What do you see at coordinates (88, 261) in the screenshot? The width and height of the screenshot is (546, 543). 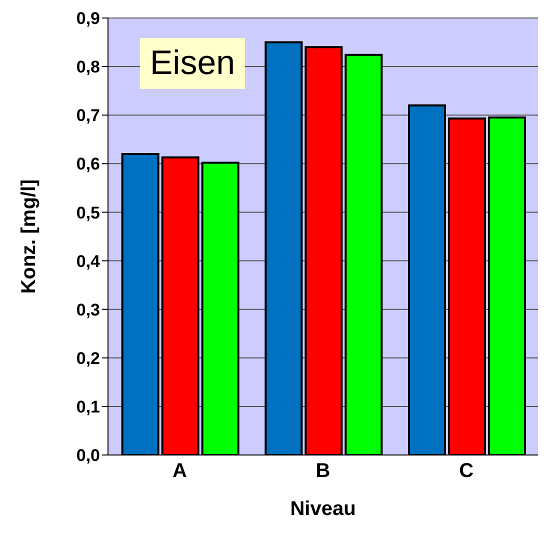 I see `y-tick-label: 0,4` at bounding box center [88, 261].